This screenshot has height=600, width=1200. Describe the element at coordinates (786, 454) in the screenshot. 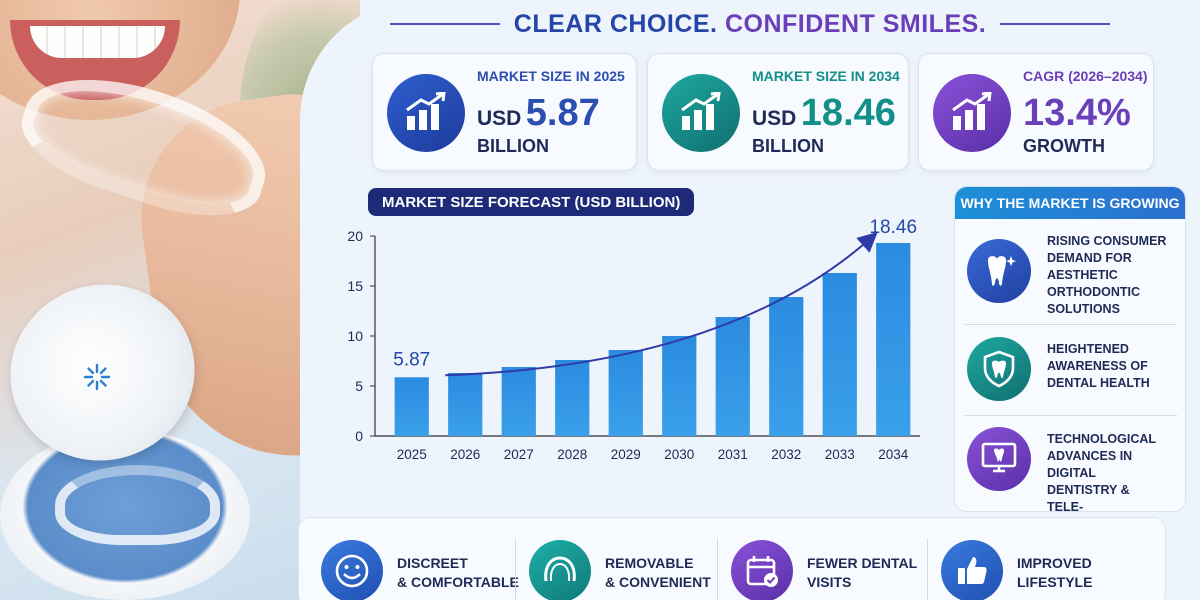

I see `x-tick-label: 2032` at that location.